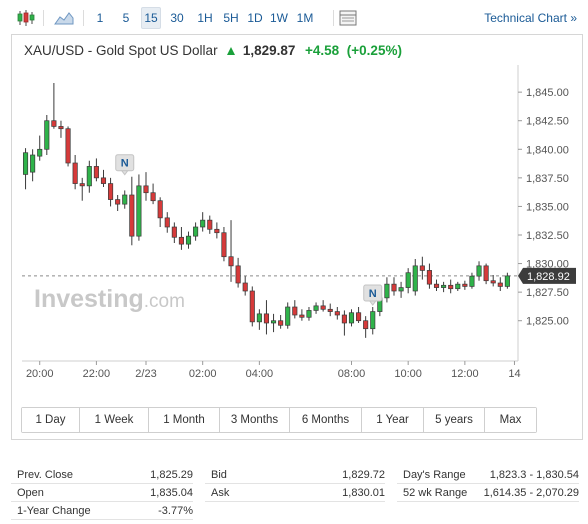  Describe the element at coordinates (219, 475) in the screenshot. I see `stat-label: Bid` at that location.